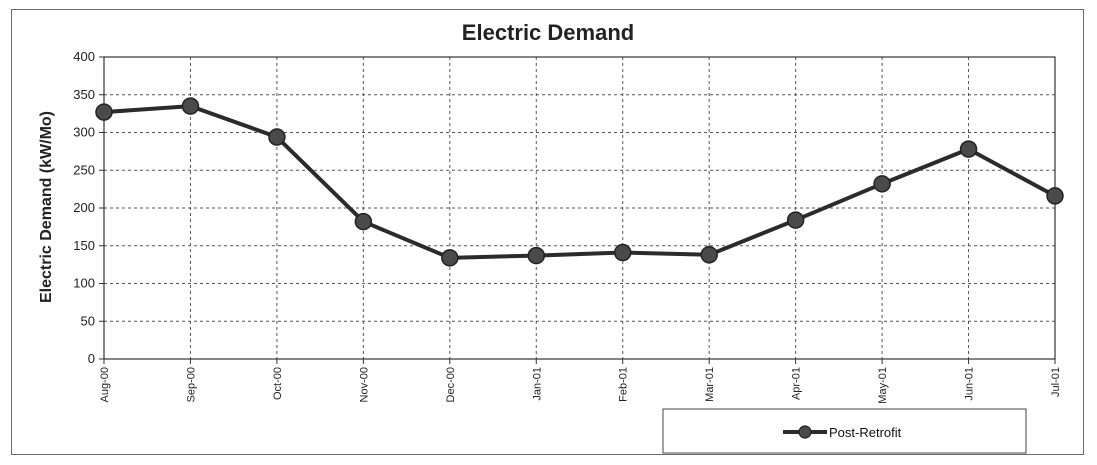 The width and height of the screenshot is (1097, 465). Describe the element at coordinates (88, 320) in the screenshot. I see `y-tick-label: 50` at that location.